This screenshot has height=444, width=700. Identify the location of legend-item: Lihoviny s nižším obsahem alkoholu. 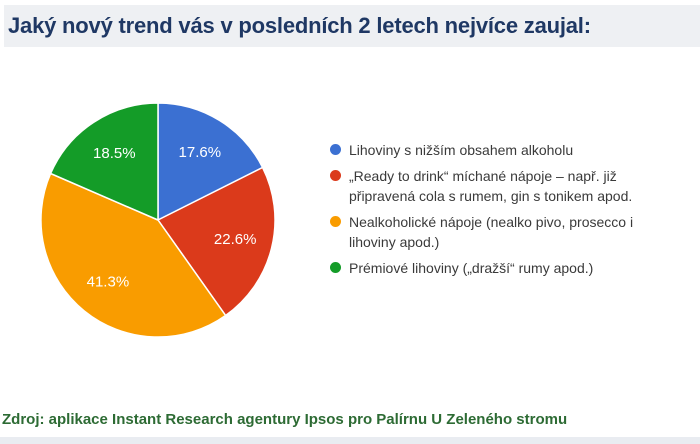
(501, 150).